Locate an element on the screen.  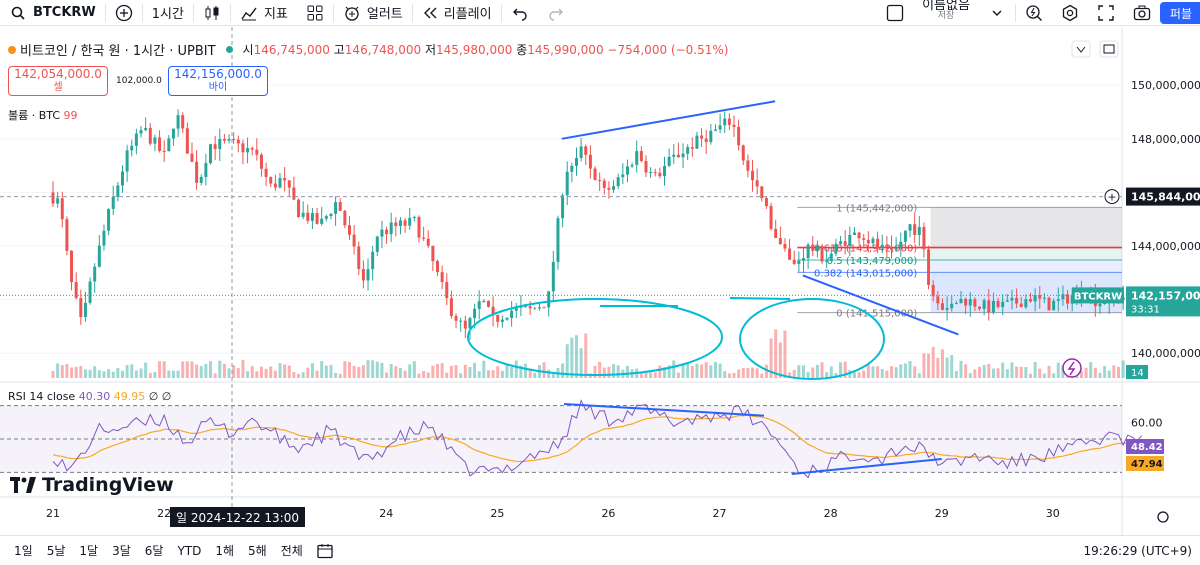
buy-button: 142,156,000.0 바이 is located at coordinates (218, 81).